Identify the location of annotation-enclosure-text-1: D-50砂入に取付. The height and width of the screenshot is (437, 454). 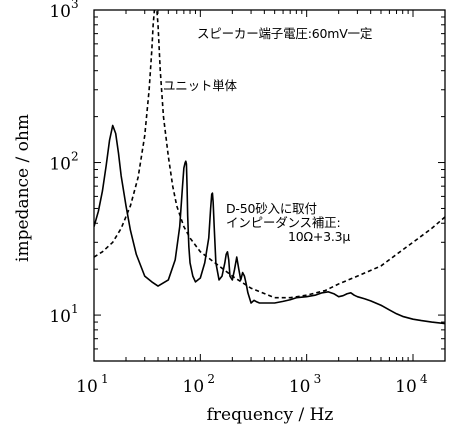
(271, 208).